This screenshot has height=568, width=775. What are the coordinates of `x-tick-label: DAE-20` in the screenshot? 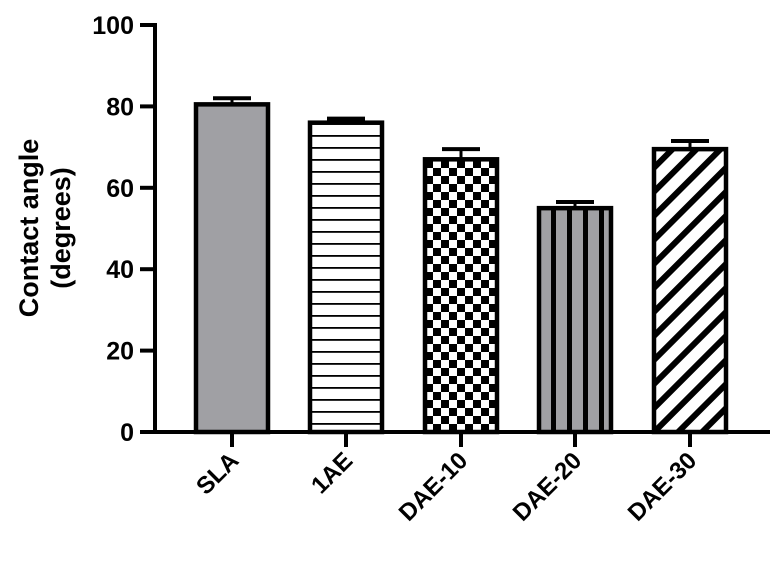 It's located at (547, 486).